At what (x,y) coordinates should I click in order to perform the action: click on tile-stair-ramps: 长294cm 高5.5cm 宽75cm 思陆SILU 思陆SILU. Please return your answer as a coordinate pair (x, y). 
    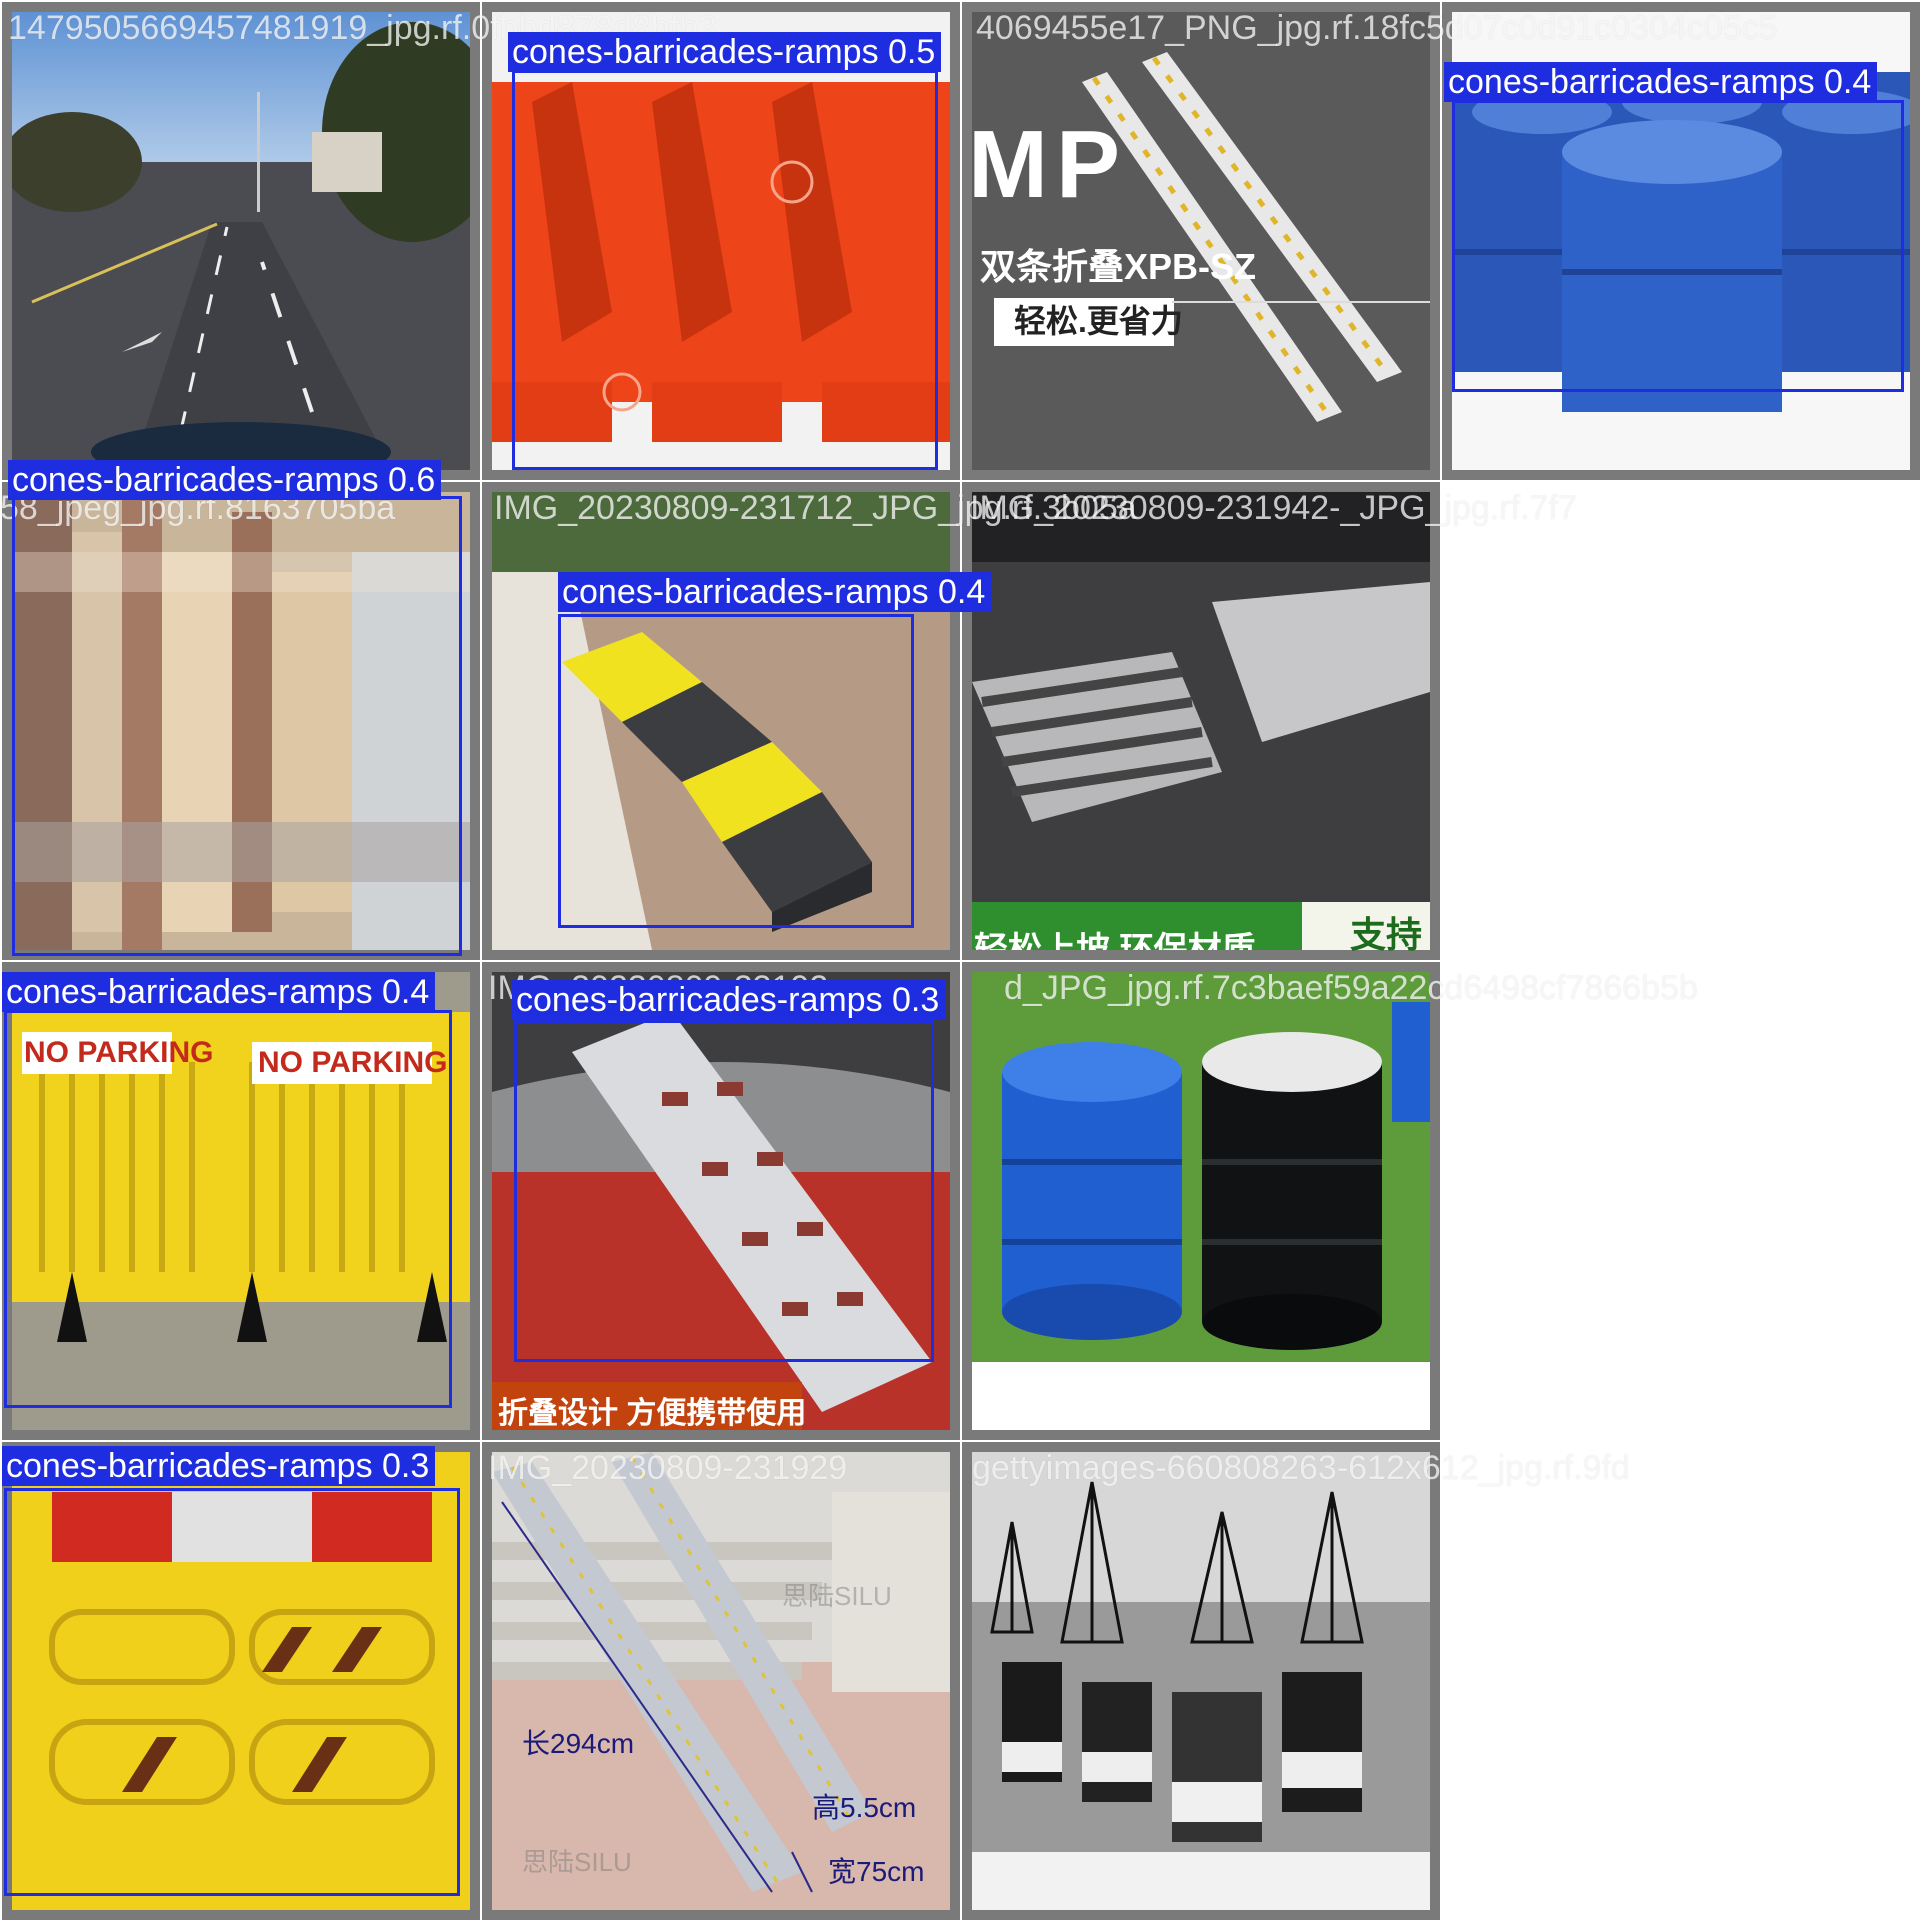
    Looking at the image, I should click on (721, 1681).